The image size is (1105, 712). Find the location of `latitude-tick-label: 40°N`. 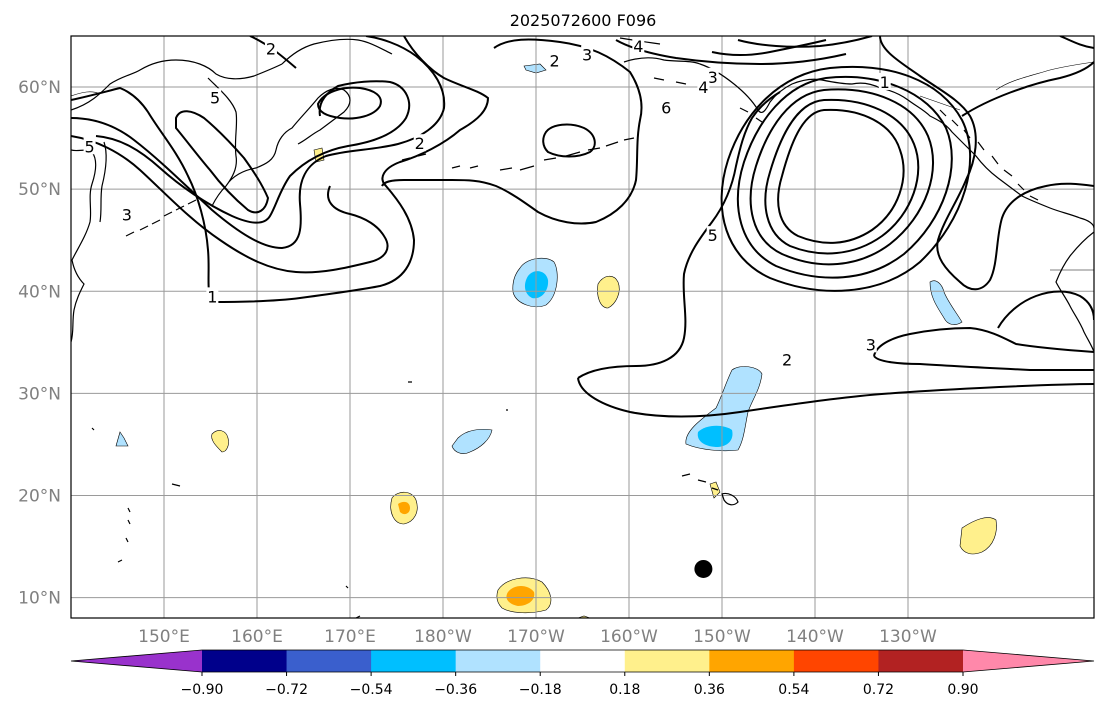

latitude-tick-label: 40°N is located at coordinates (39, 292).